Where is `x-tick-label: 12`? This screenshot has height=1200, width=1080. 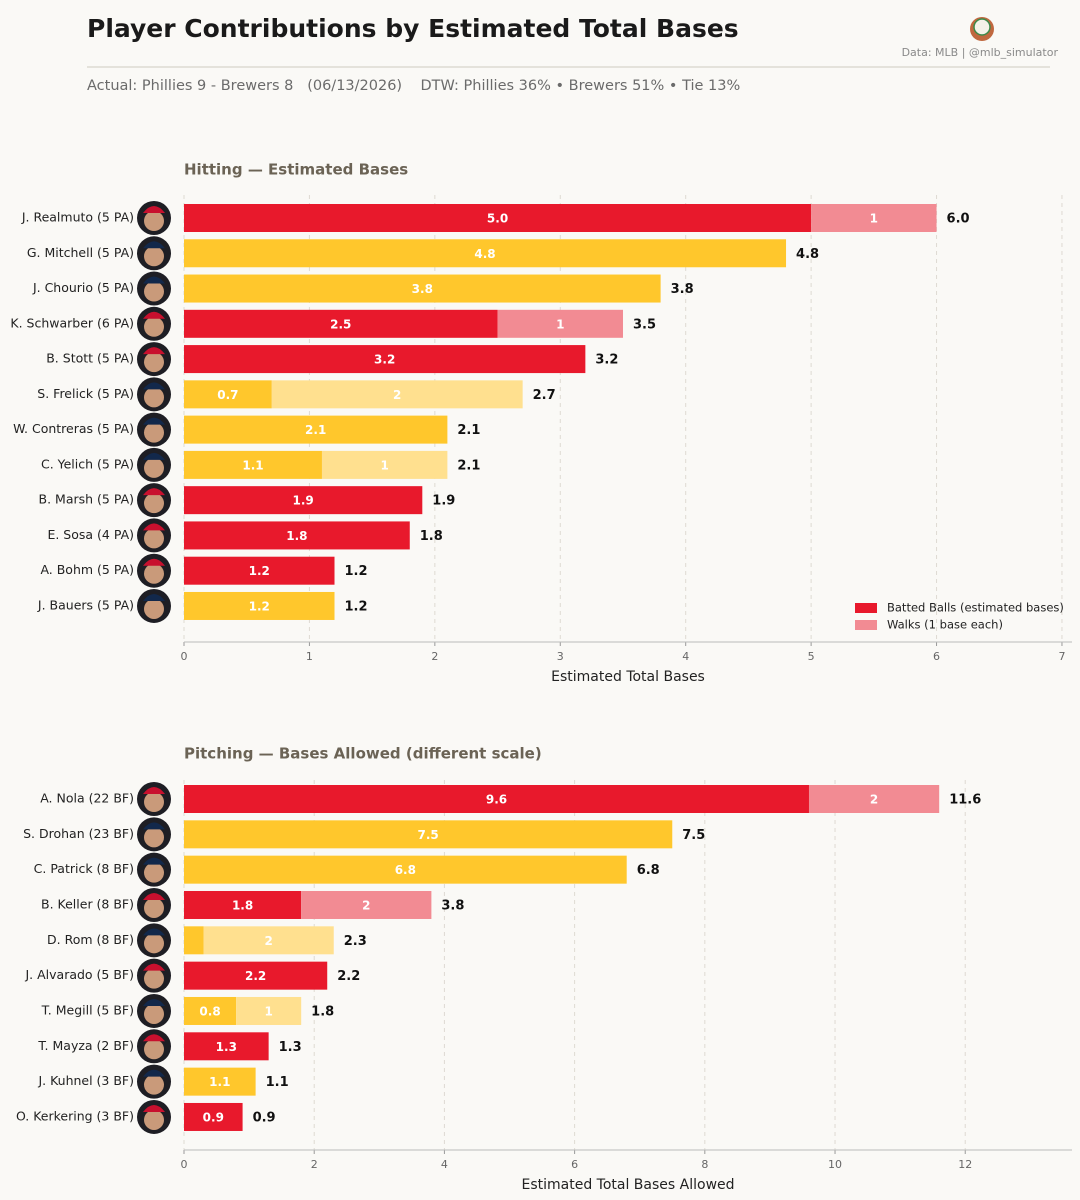 x-tick-label: 12 is located at coordinates (965, 1164).